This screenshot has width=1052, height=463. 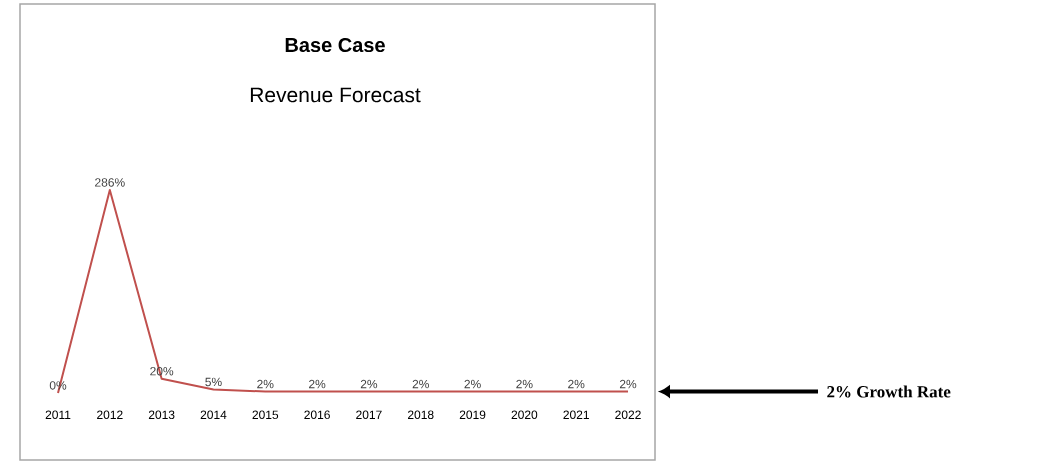 What do you see at coordinates (420, 415) in the screenshot?
I see `x-tick-label: 2018` at bounding box center [420, 415].